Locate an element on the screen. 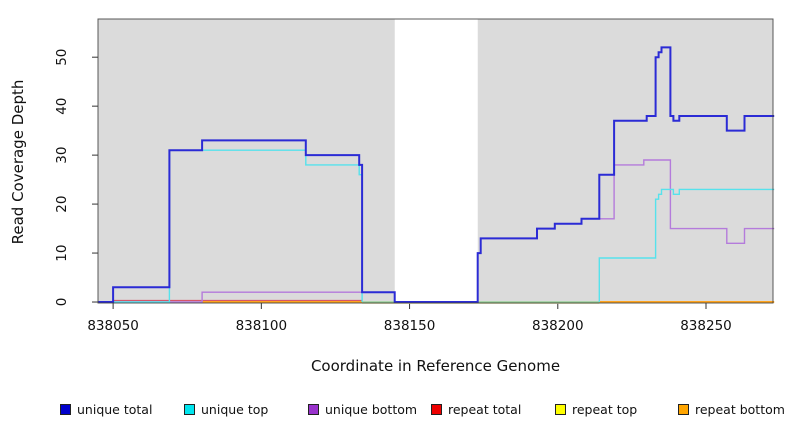  legend-item-repeat-top: repeat top is located at coordinates (596, 409).